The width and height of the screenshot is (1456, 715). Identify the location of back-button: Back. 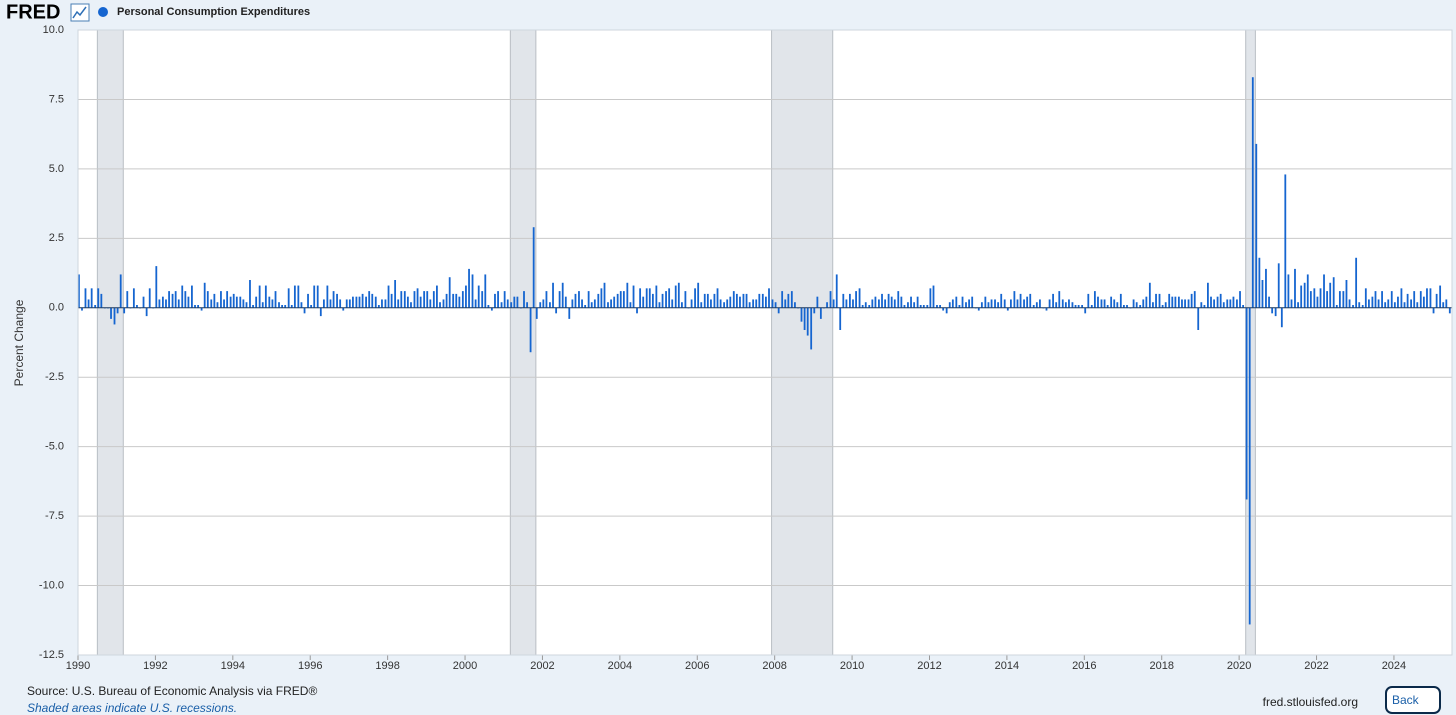
(1413, 700).